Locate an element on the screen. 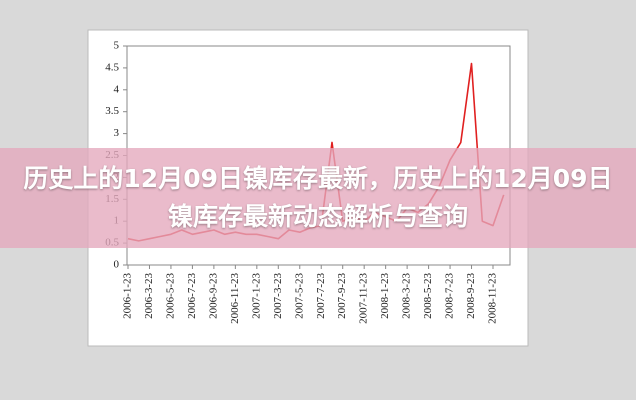 The width and height of the screenshot is (636, 400). x-tick-label: 2006-5-23 is located at coordinates (170, 296).